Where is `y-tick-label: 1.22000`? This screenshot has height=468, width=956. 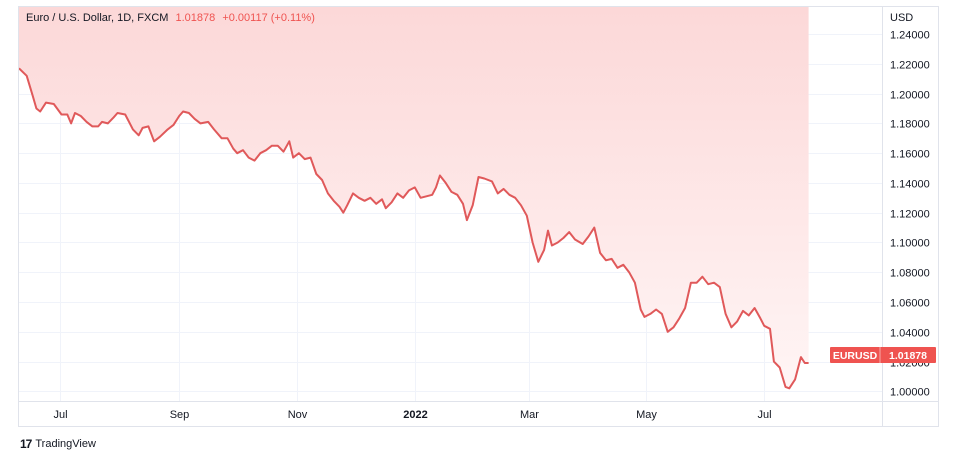 y-tick-label: 1.22000 is located at coordinates (910, 66).